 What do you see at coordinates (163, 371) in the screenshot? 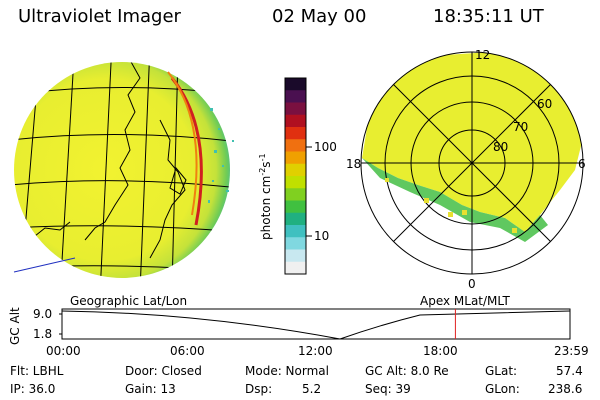
I see `door-info: Door: Closed` at bounding box center [163, 371].